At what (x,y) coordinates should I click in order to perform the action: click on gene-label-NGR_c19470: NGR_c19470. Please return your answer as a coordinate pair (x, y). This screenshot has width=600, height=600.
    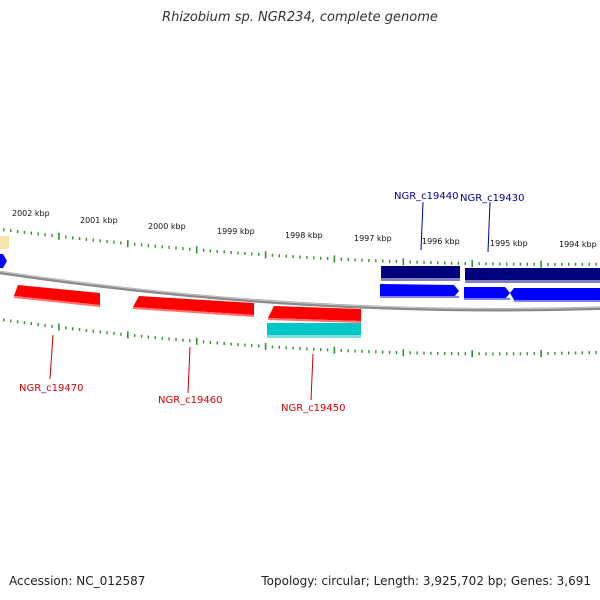
    Looking at the image, I should click on (51, 388).